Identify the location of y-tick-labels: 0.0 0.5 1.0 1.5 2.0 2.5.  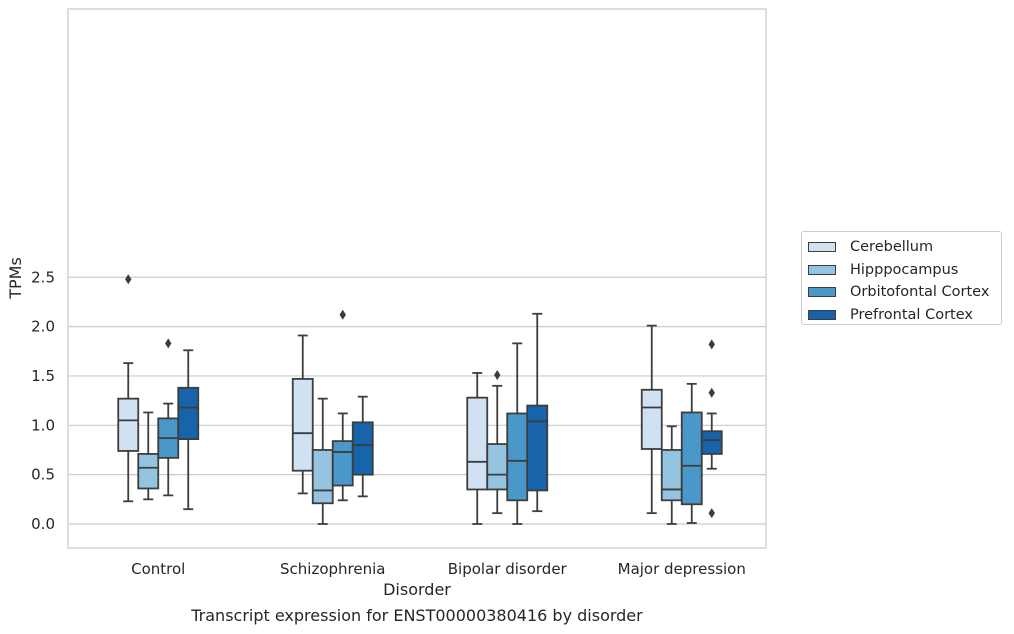
(43, 400).